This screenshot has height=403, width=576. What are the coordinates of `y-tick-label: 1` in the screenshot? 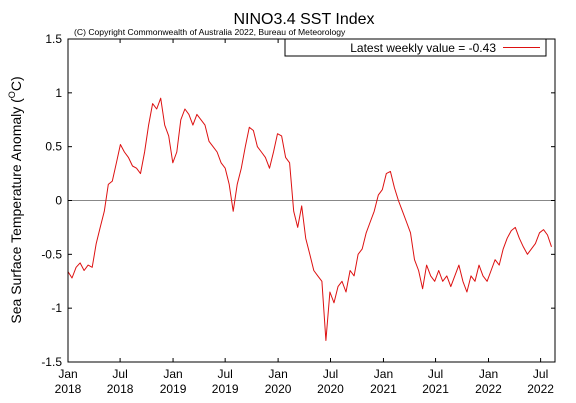 It's located at (58, 93).